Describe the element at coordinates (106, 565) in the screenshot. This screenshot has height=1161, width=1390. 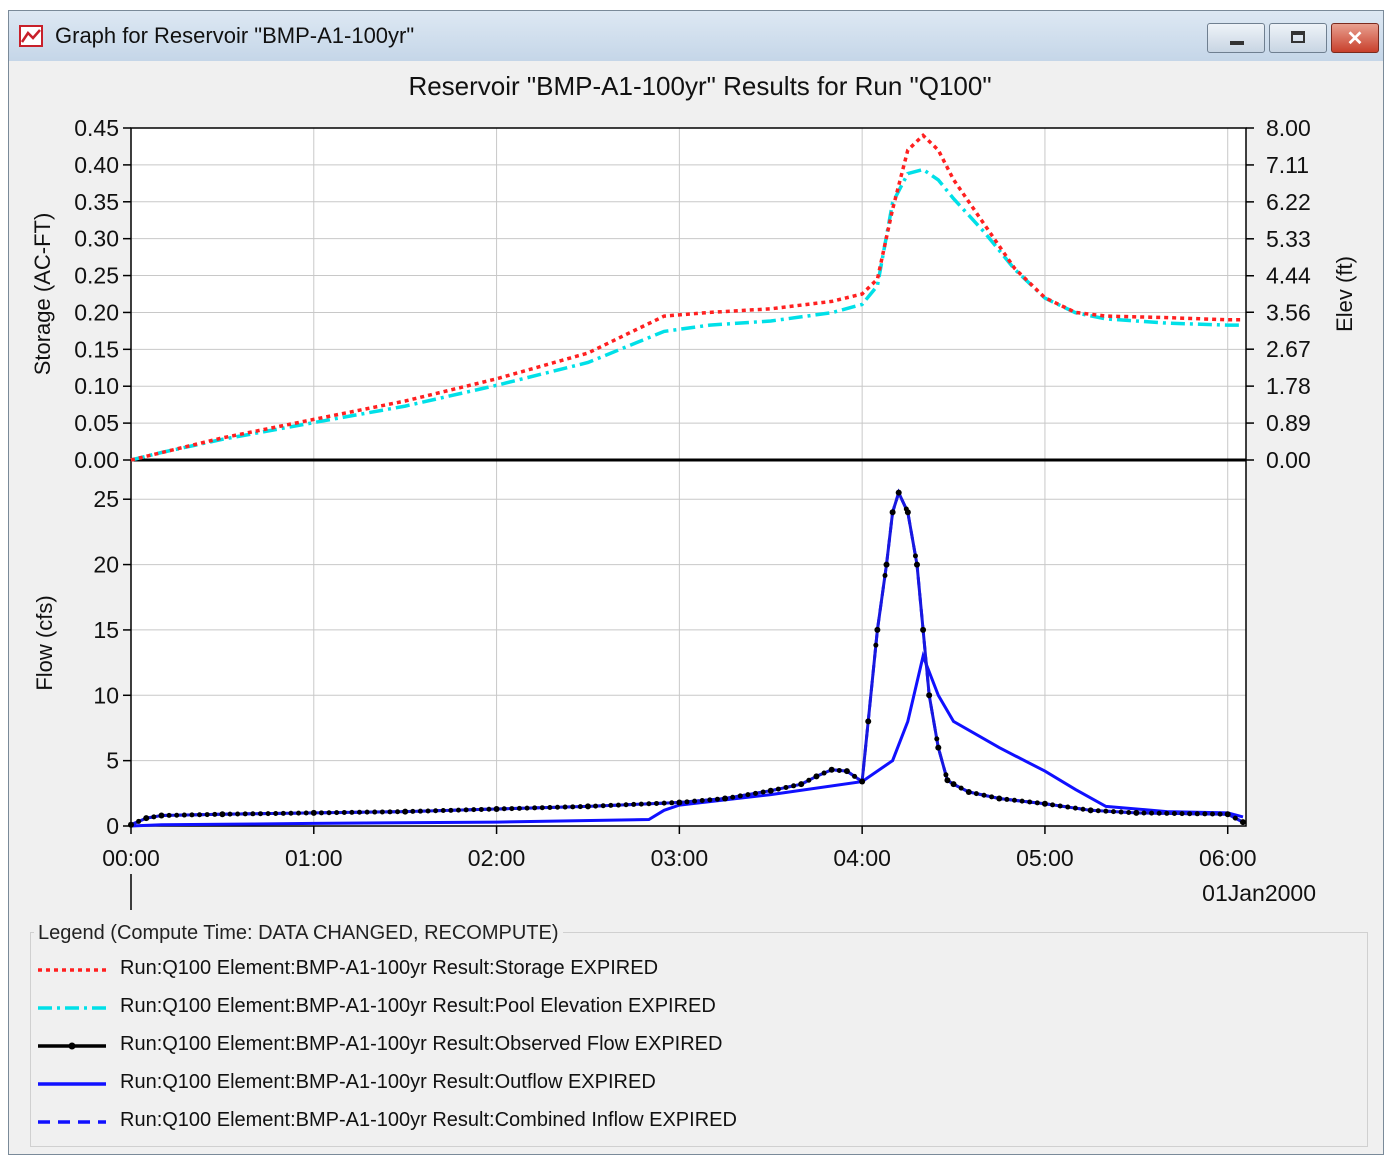
I see `y-tick-label: 20` at that location.